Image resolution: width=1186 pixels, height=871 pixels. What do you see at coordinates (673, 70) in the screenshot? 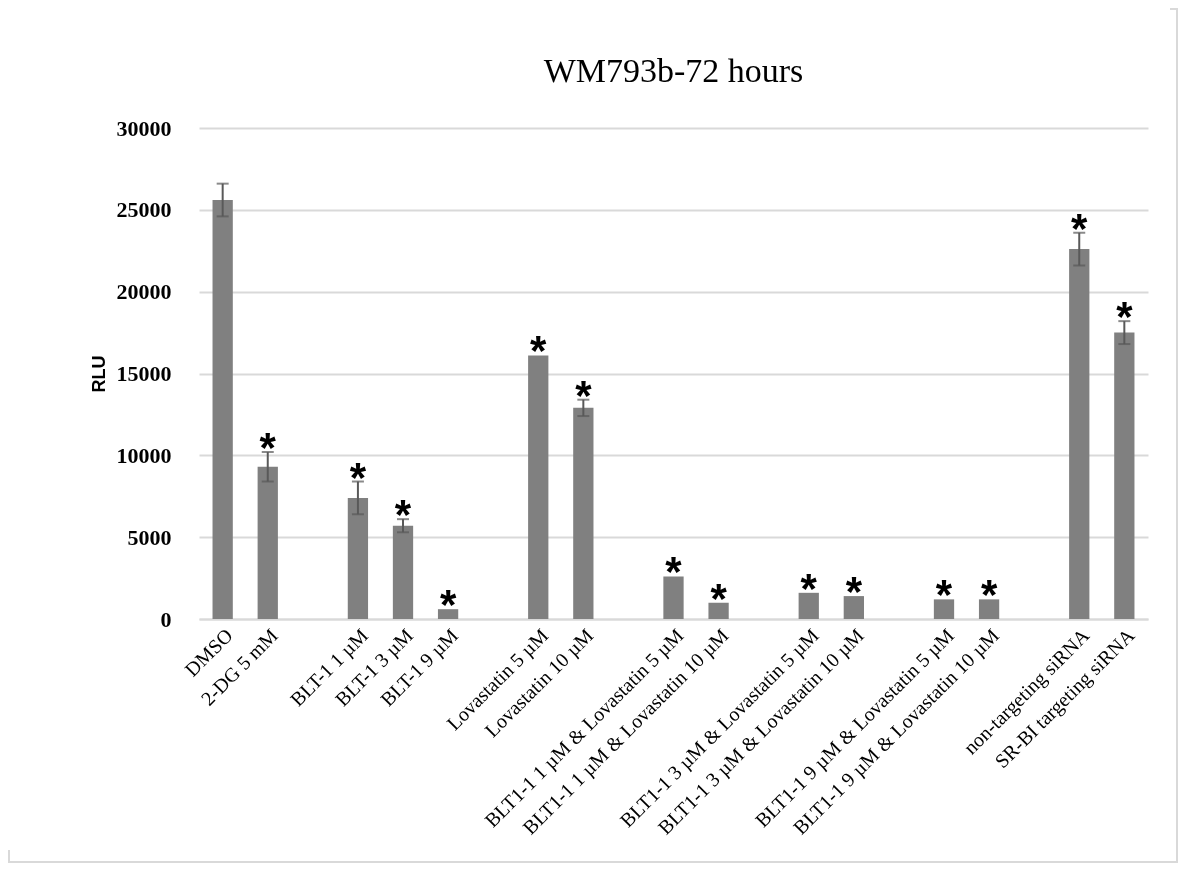
I see `chart-title: WM793b-72 hours` at bounding box center [673, 70].